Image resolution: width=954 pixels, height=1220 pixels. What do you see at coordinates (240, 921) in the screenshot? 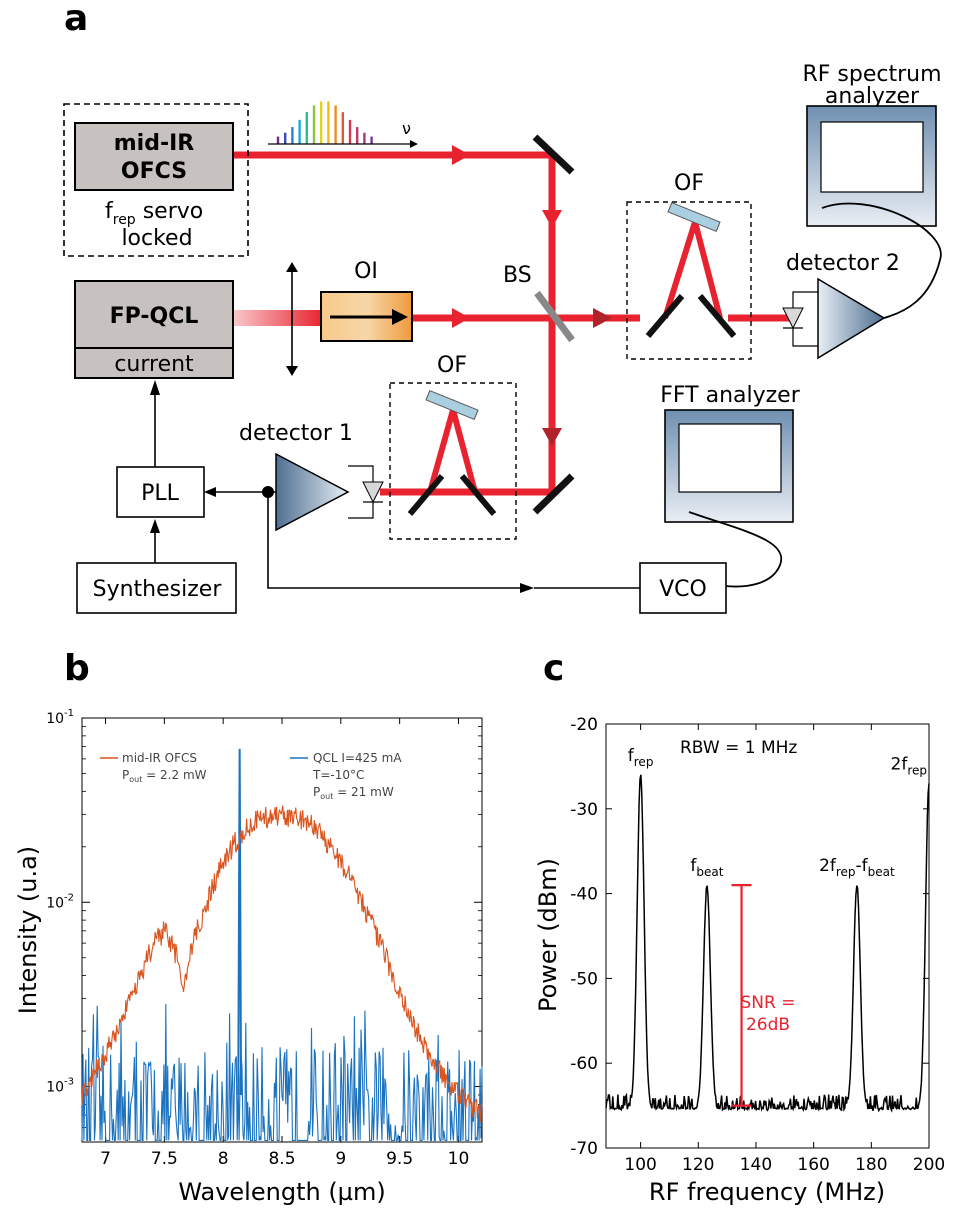
I see `qcl-peak-series` at bounding box center [240, 921].